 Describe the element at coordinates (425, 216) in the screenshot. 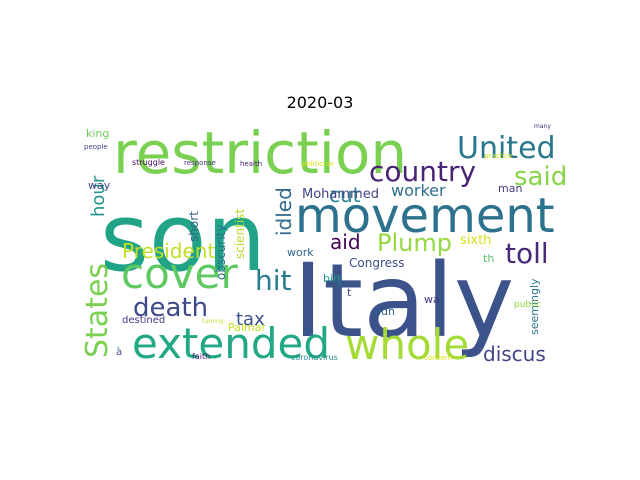

I see `word-3: movement` at that location.